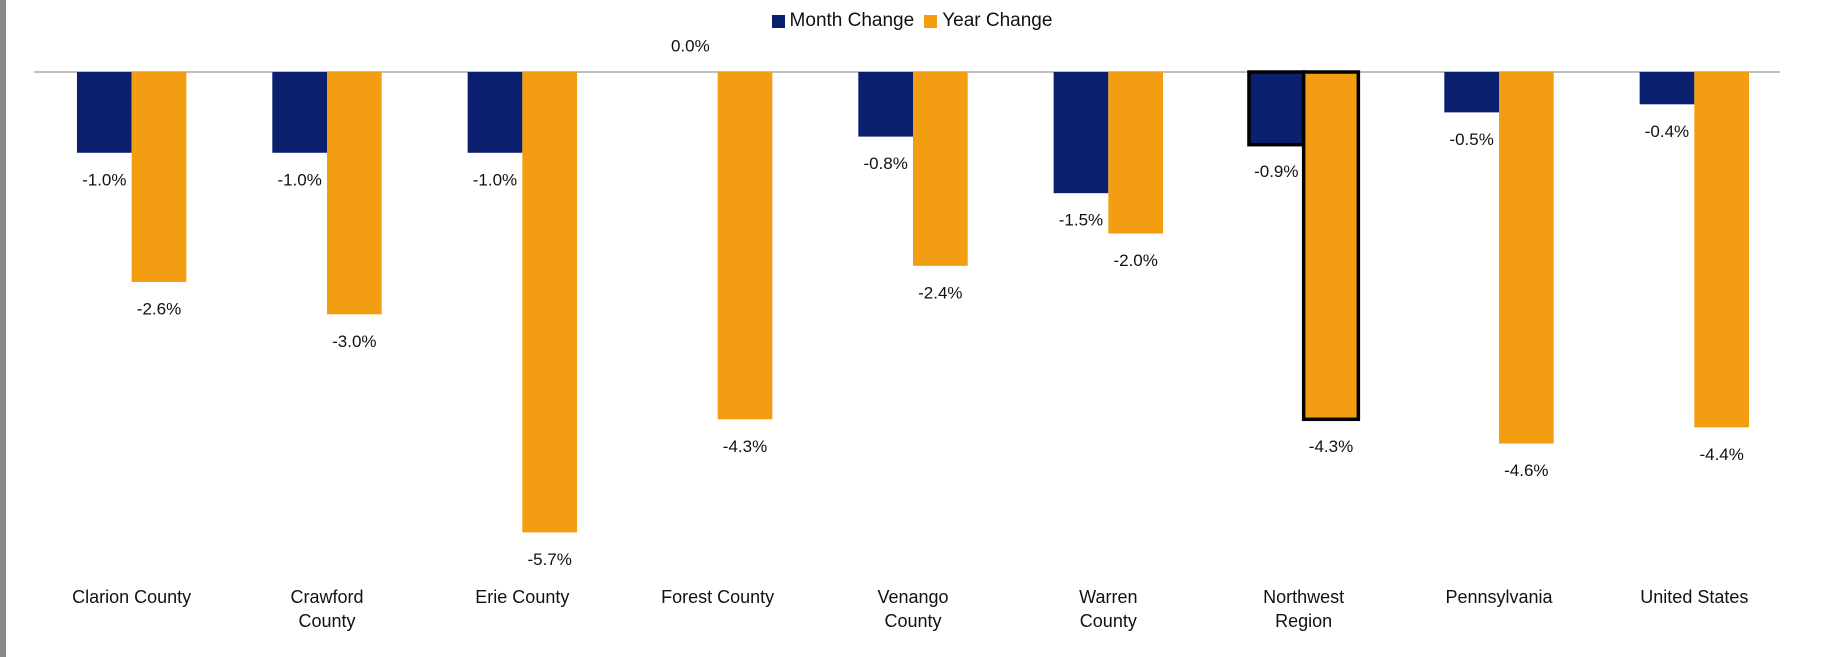 This screenshot has width=1824, height=657. What do you see at coordinates (1276, 171) in the screenshot?
I see `data-label: -0.9%` at bounding box center [1276, 171].